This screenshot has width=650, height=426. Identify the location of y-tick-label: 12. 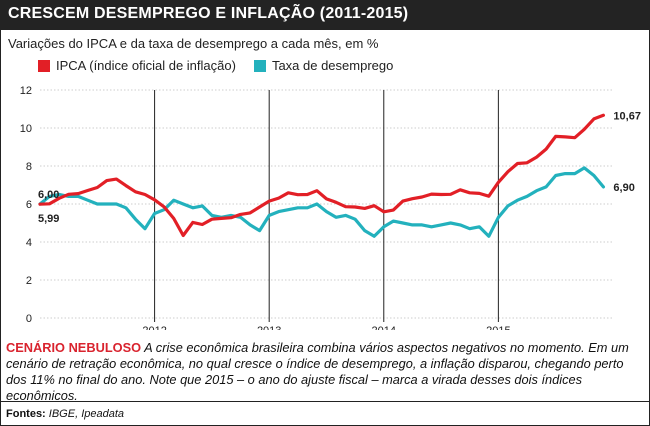
(26, 91).